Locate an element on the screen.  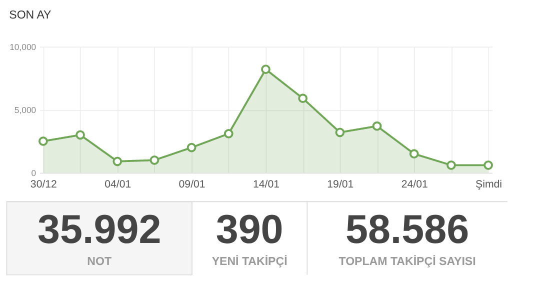
chart-title: SON AY is located at coordinates (30, 16).